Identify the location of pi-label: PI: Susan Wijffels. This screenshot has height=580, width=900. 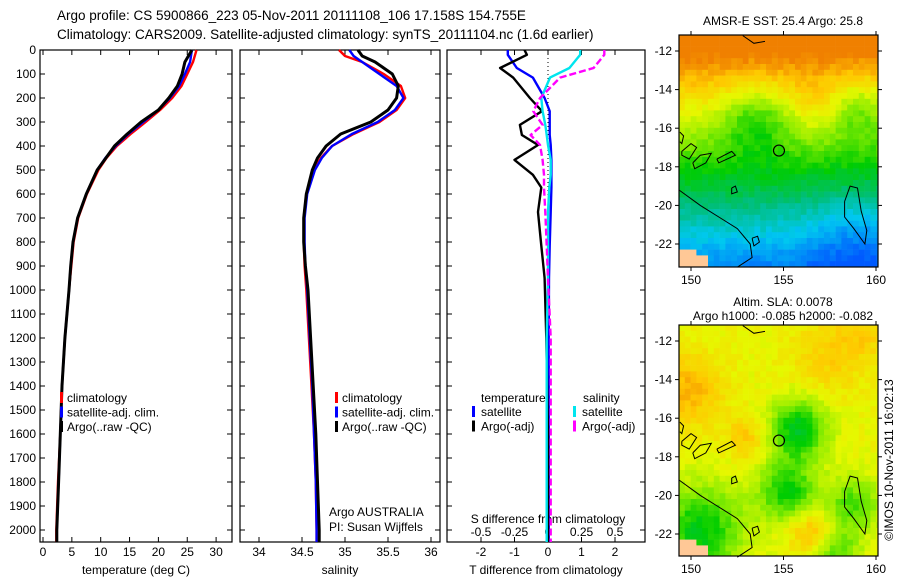
(376, 527).